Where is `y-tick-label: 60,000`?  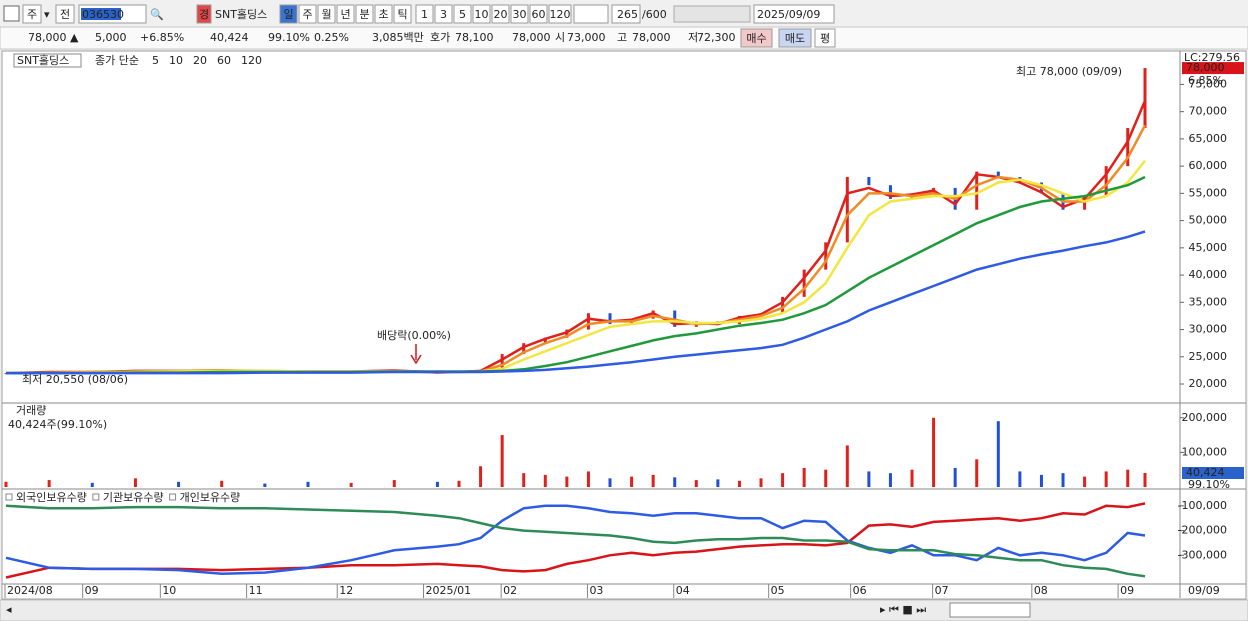
y-tick-label: 60,000 is located at coordinates (1208, 165).